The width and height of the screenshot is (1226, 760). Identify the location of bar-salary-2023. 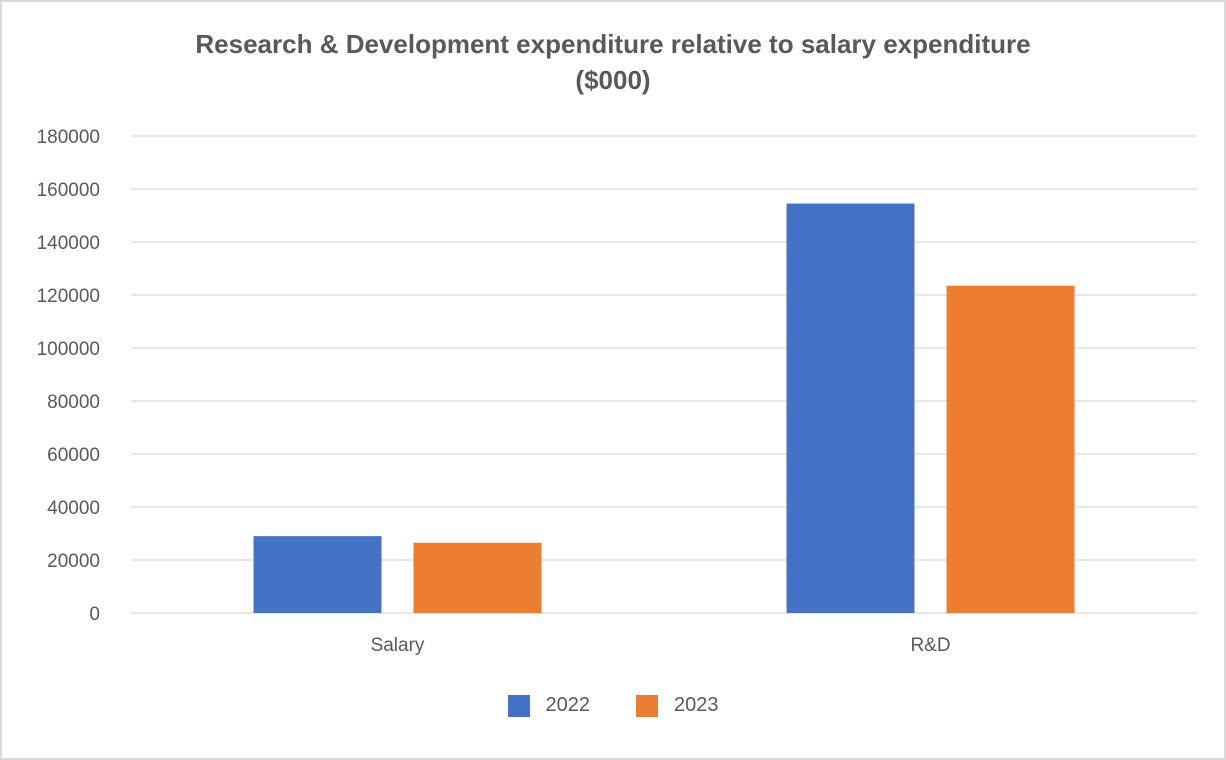
(477, 577).